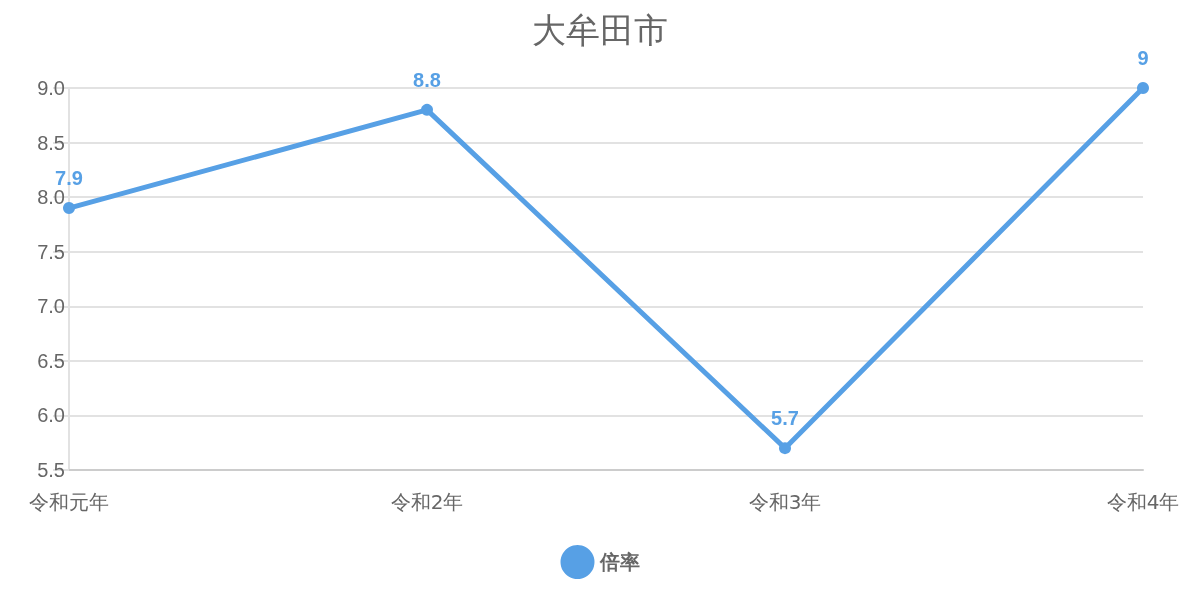  What do you see at coordinates (51, 415) in the screenshot?
I see `y-tick-label: 6.0` at bounding box center [51, 415].